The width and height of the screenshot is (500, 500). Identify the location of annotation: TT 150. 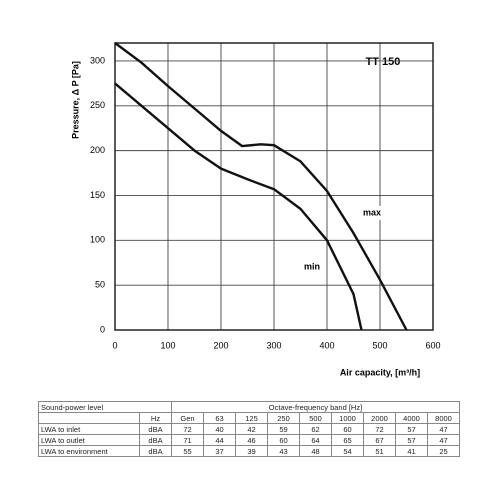
(383, 62).